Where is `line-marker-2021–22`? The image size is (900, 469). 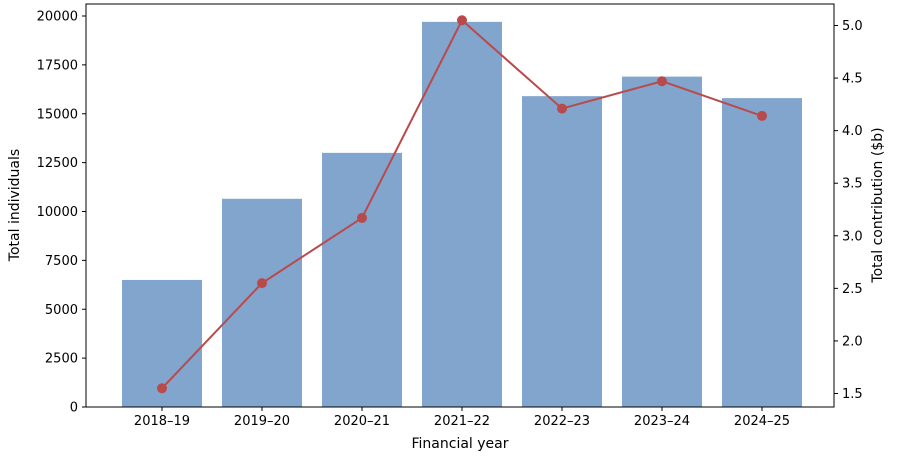 line-marker-2021–22 is located at coordinates (462, 20).